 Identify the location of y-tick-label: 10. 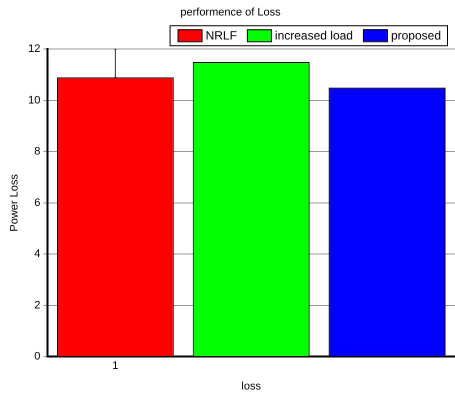
(34, 100).